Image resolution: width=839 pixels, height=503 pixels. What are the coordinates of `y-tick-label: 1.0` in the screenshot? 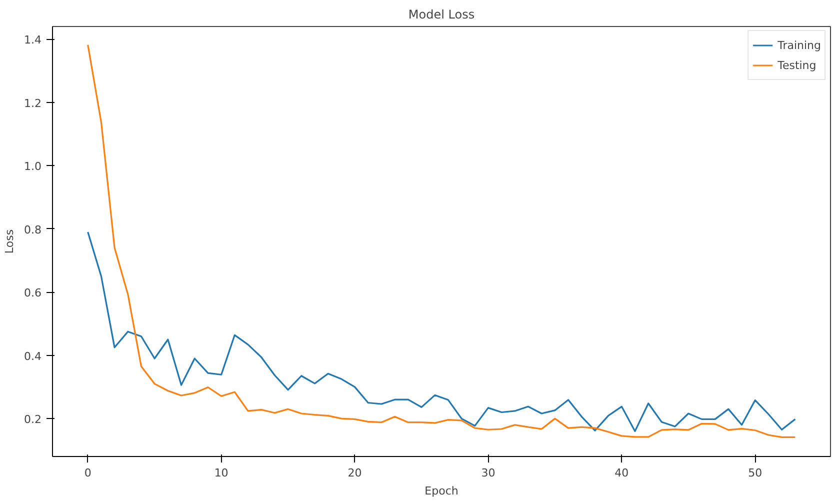 It's located at (33, 167).